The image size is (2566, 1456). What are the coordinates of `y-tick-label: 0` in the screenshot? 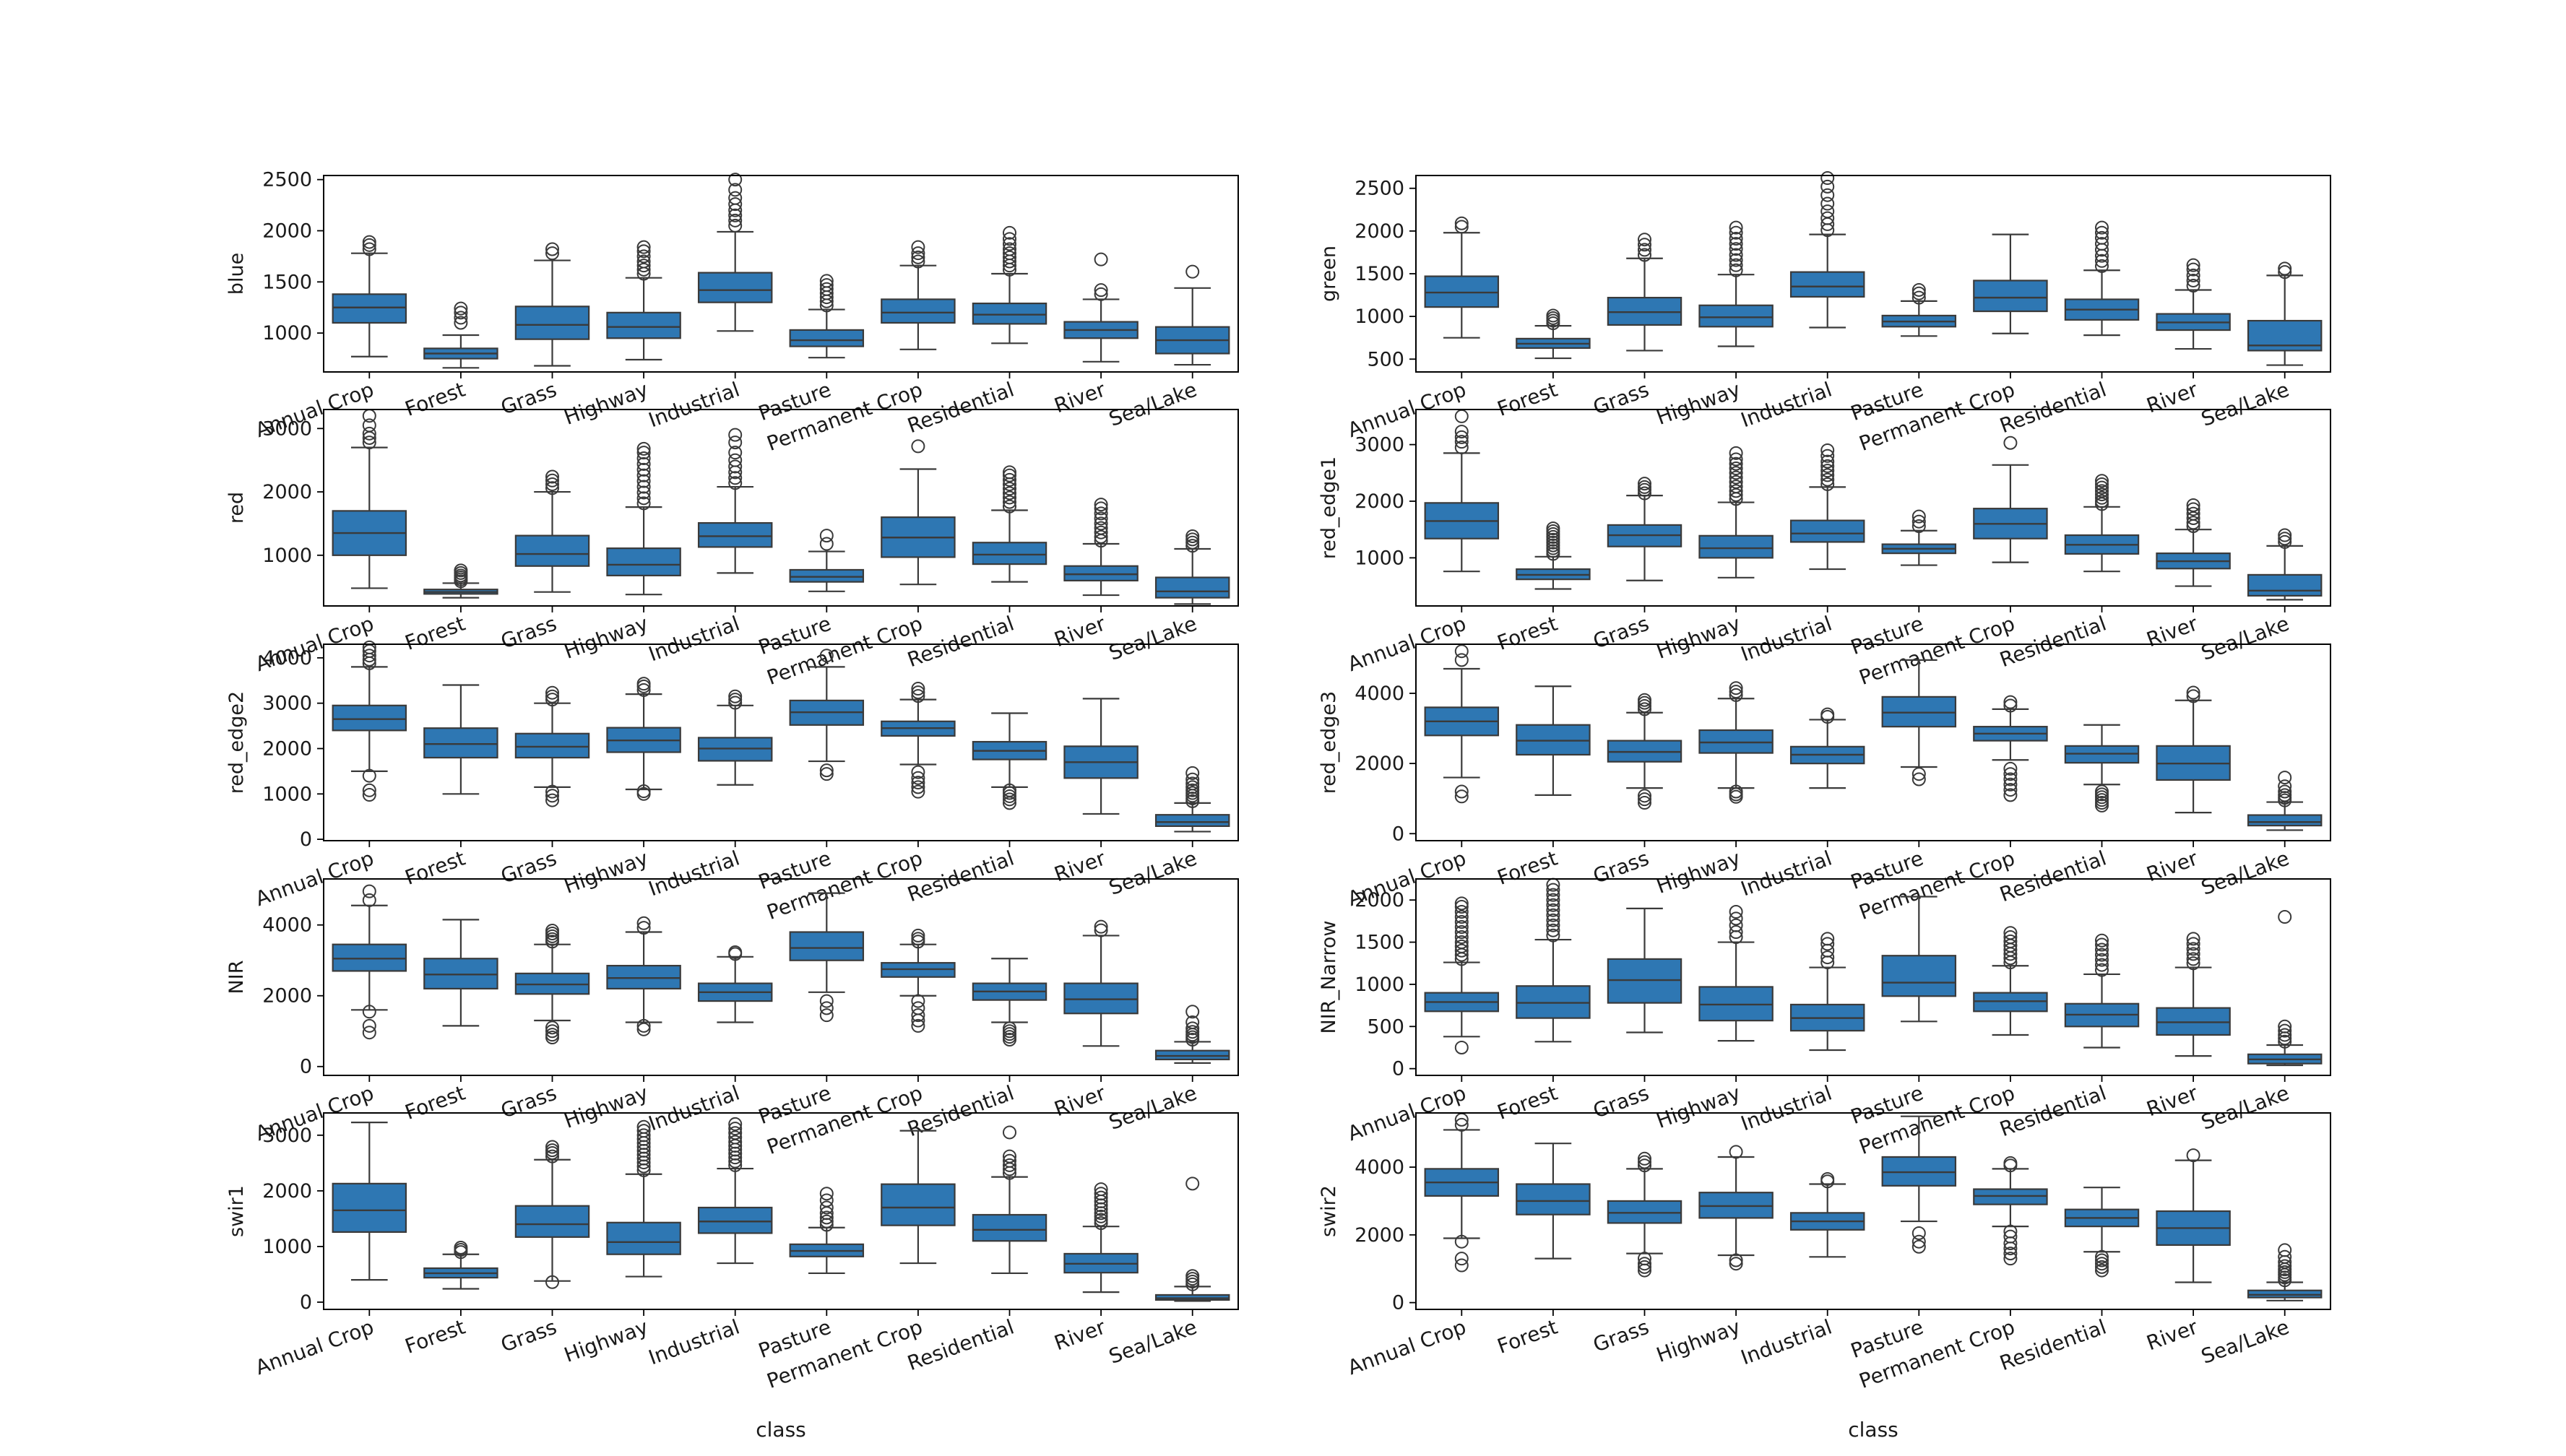 It's located at (1398, 1303).